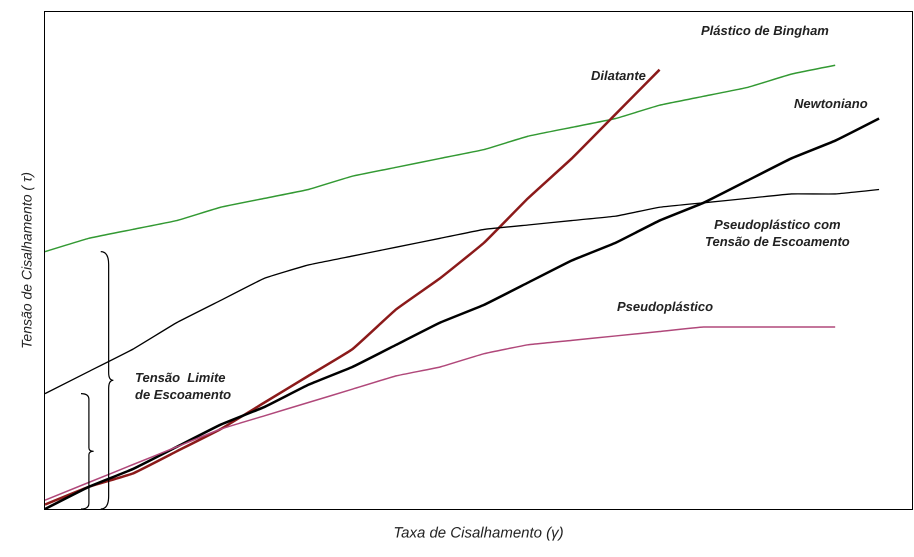  What do you see at coordinates (478, 533) in the screenshot?
I see `x-axis-title: Taxa de Cisalhamento (γ)` at bounding box center [478, 533].